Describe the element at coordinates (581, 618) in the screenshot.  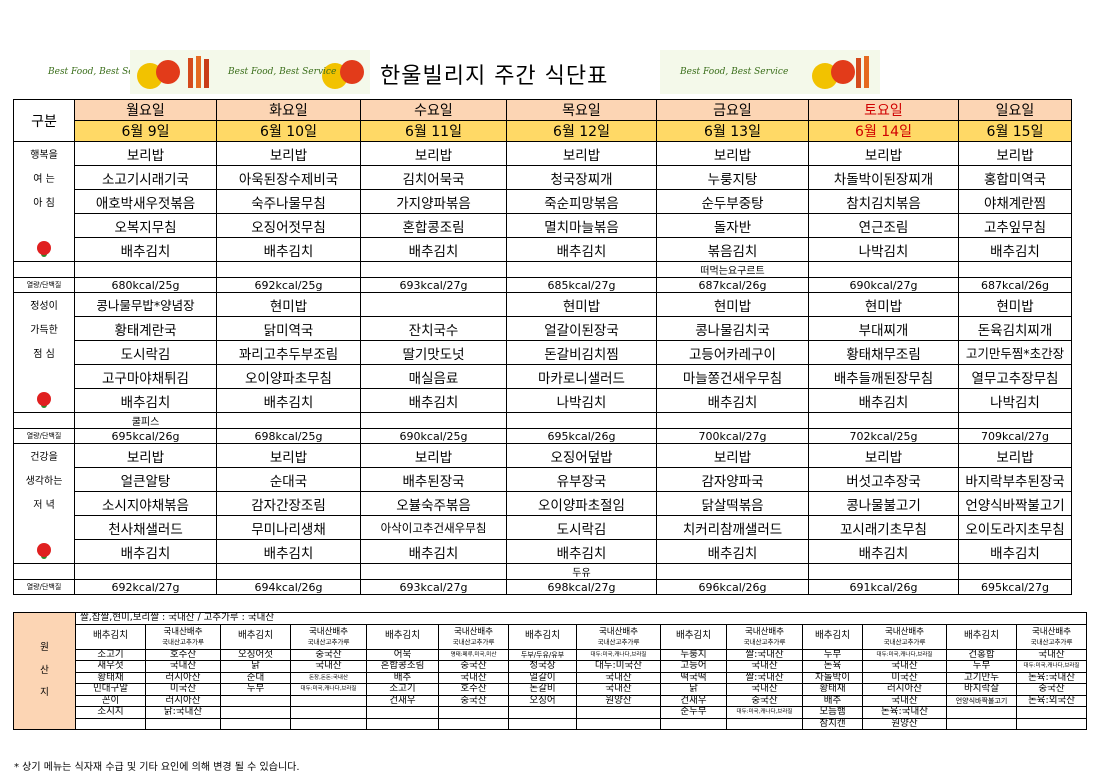
I see `origin-note: 쌀,찹쌀,현미,보리쌀 : 국내산 / 고추가루 : 국내산` at that location.